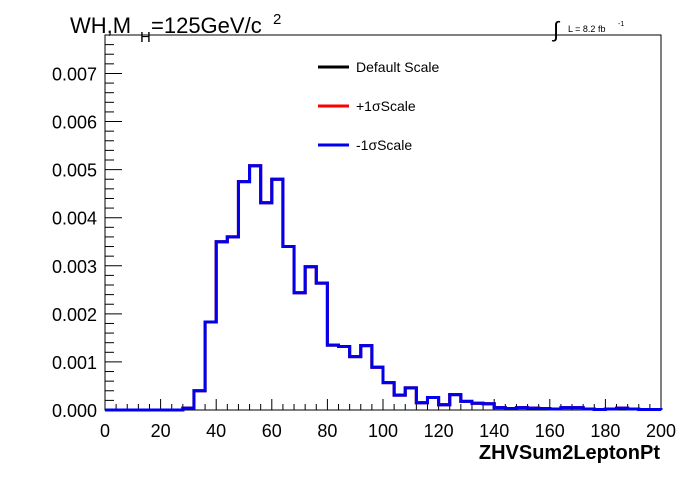 Image resolution: width=696 pixels, height=477 pixels. What do you see at coordinates (384, 145) in the screenshot?
I see `legend-label-minus-1-sigma-scale: -1σScale` at bounding box center [384, 145].